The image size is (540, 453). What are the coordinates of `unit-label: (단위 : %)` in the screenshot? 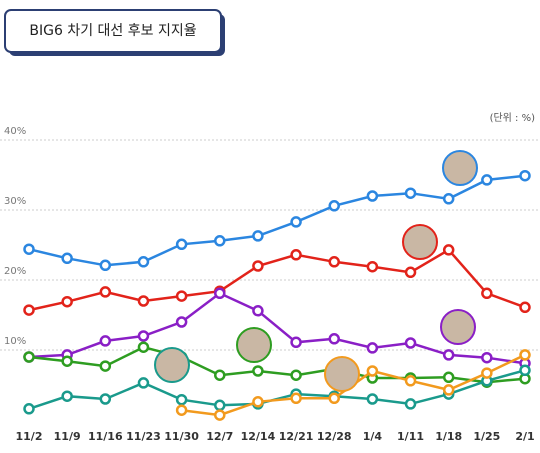 It's located at (513, 117).